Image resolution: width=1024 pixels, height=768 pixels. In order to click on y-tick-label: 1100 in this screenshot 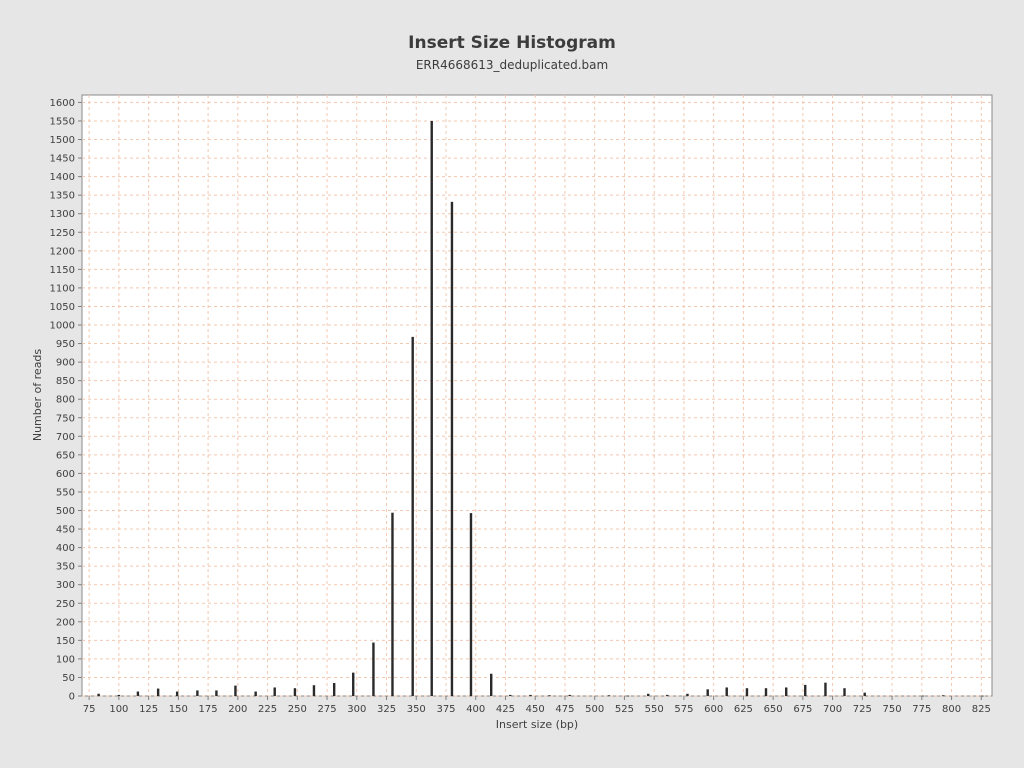, I will do `click(62, 288)`.